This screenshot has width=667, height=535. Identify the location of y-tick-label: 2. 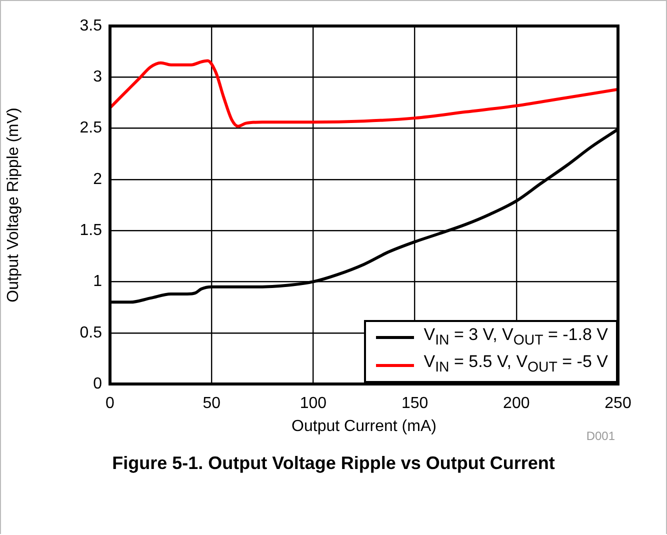
(97, 179).